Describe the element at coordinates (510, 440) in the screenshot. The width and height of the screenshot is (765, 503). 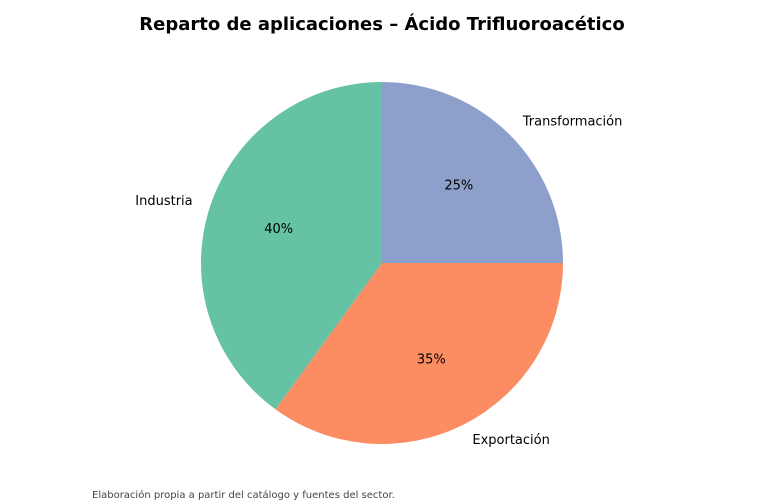
I see `category-label: Exportación` at that location.